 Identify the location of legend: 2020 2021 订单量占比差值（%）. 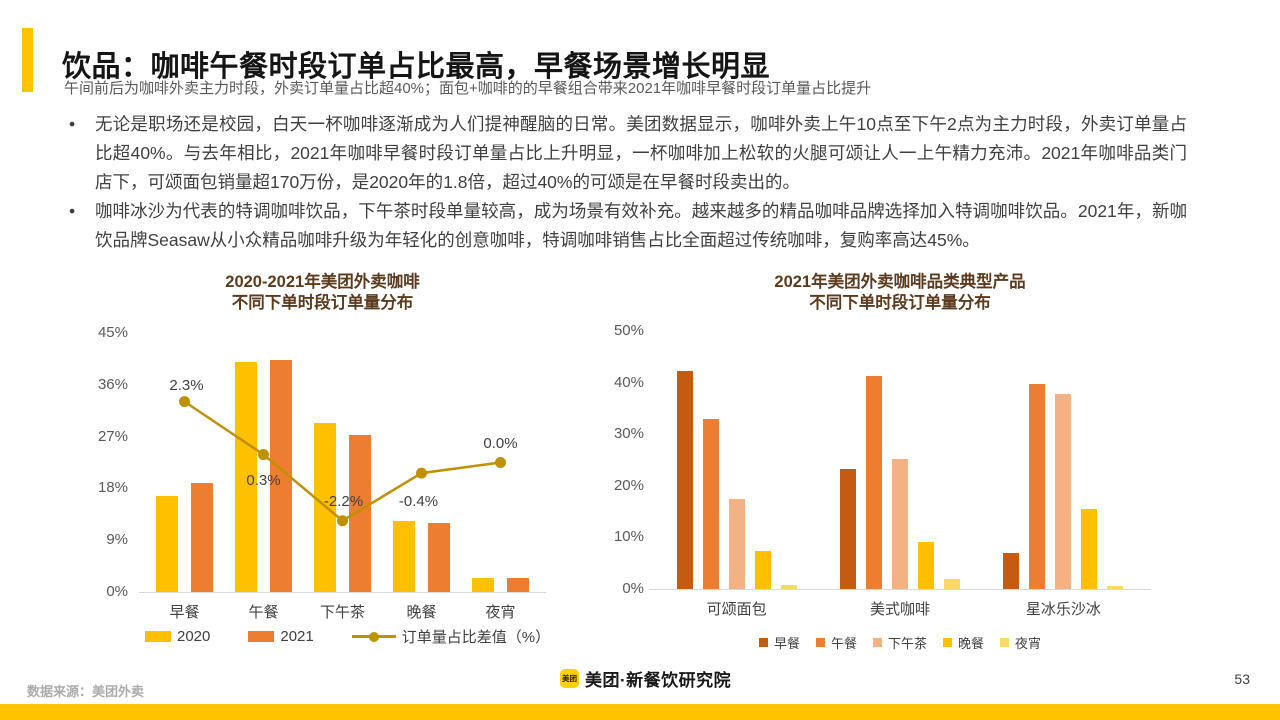
(355, 636).